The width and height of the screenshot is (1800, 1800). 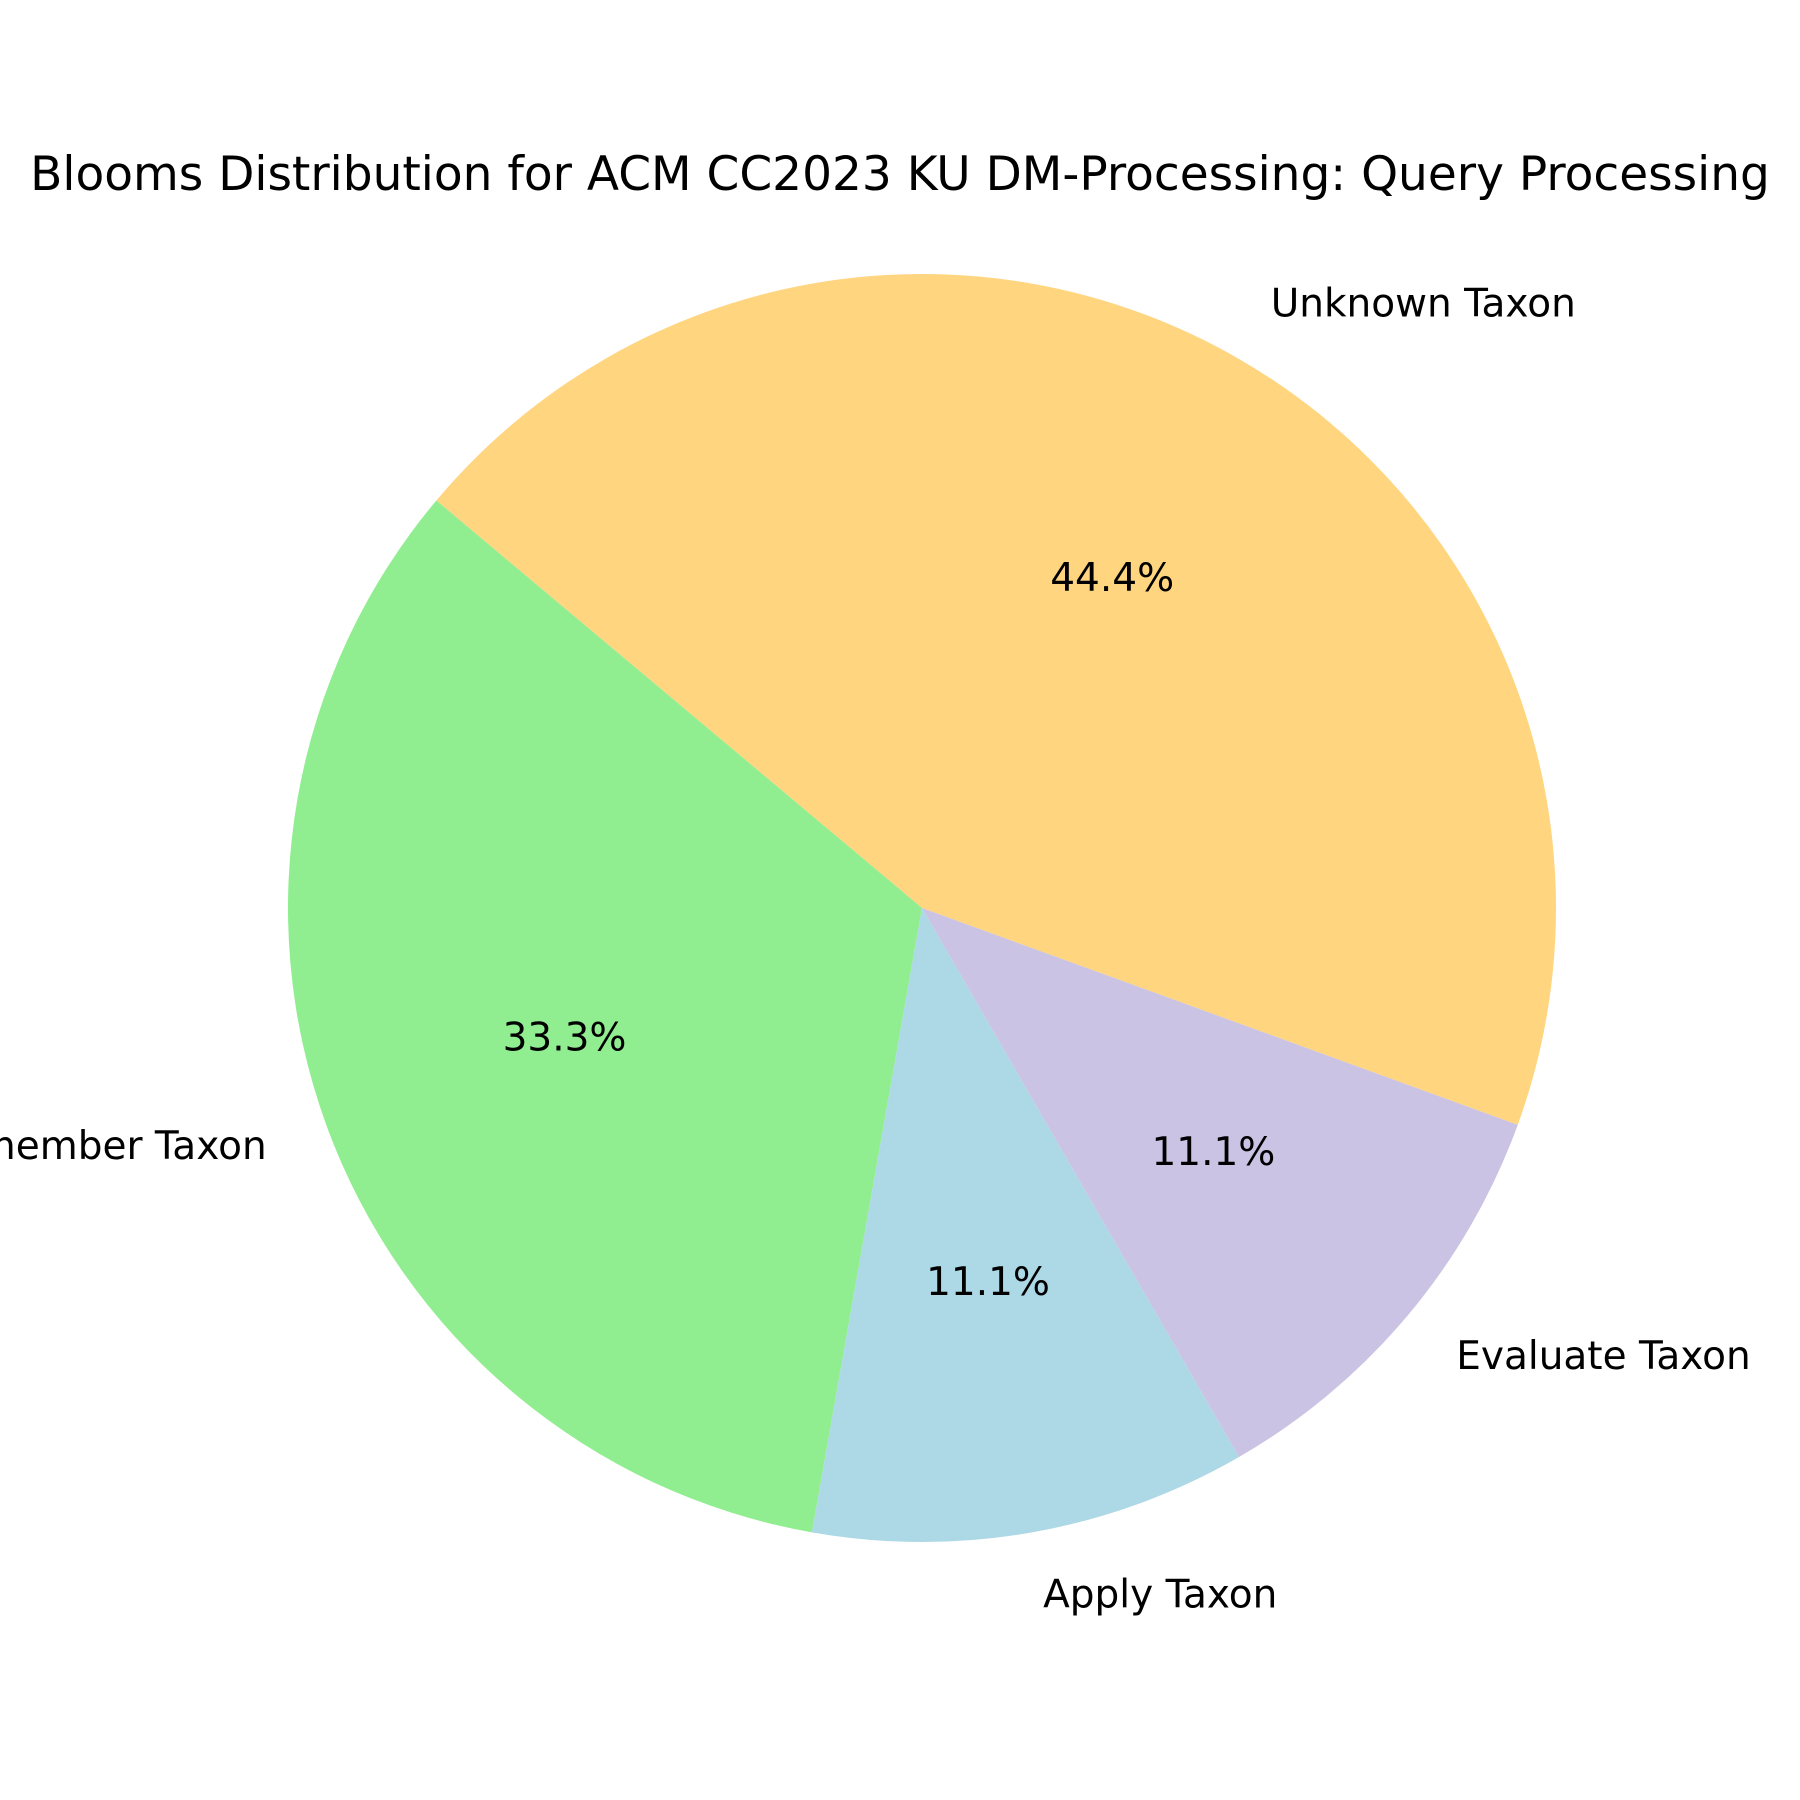 What do you see at coordinates (988, 1282) in the screenshot?
I see `pct-label-apply-taxon: 11.1%` at bounding box center [988, 1282].